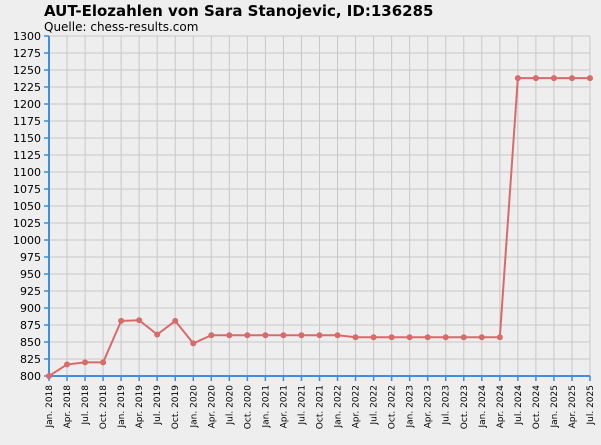 The width and height of the screenshot is (601, 445). I want to click on x-tick-label: Jul. 2018, so click(86, 405).